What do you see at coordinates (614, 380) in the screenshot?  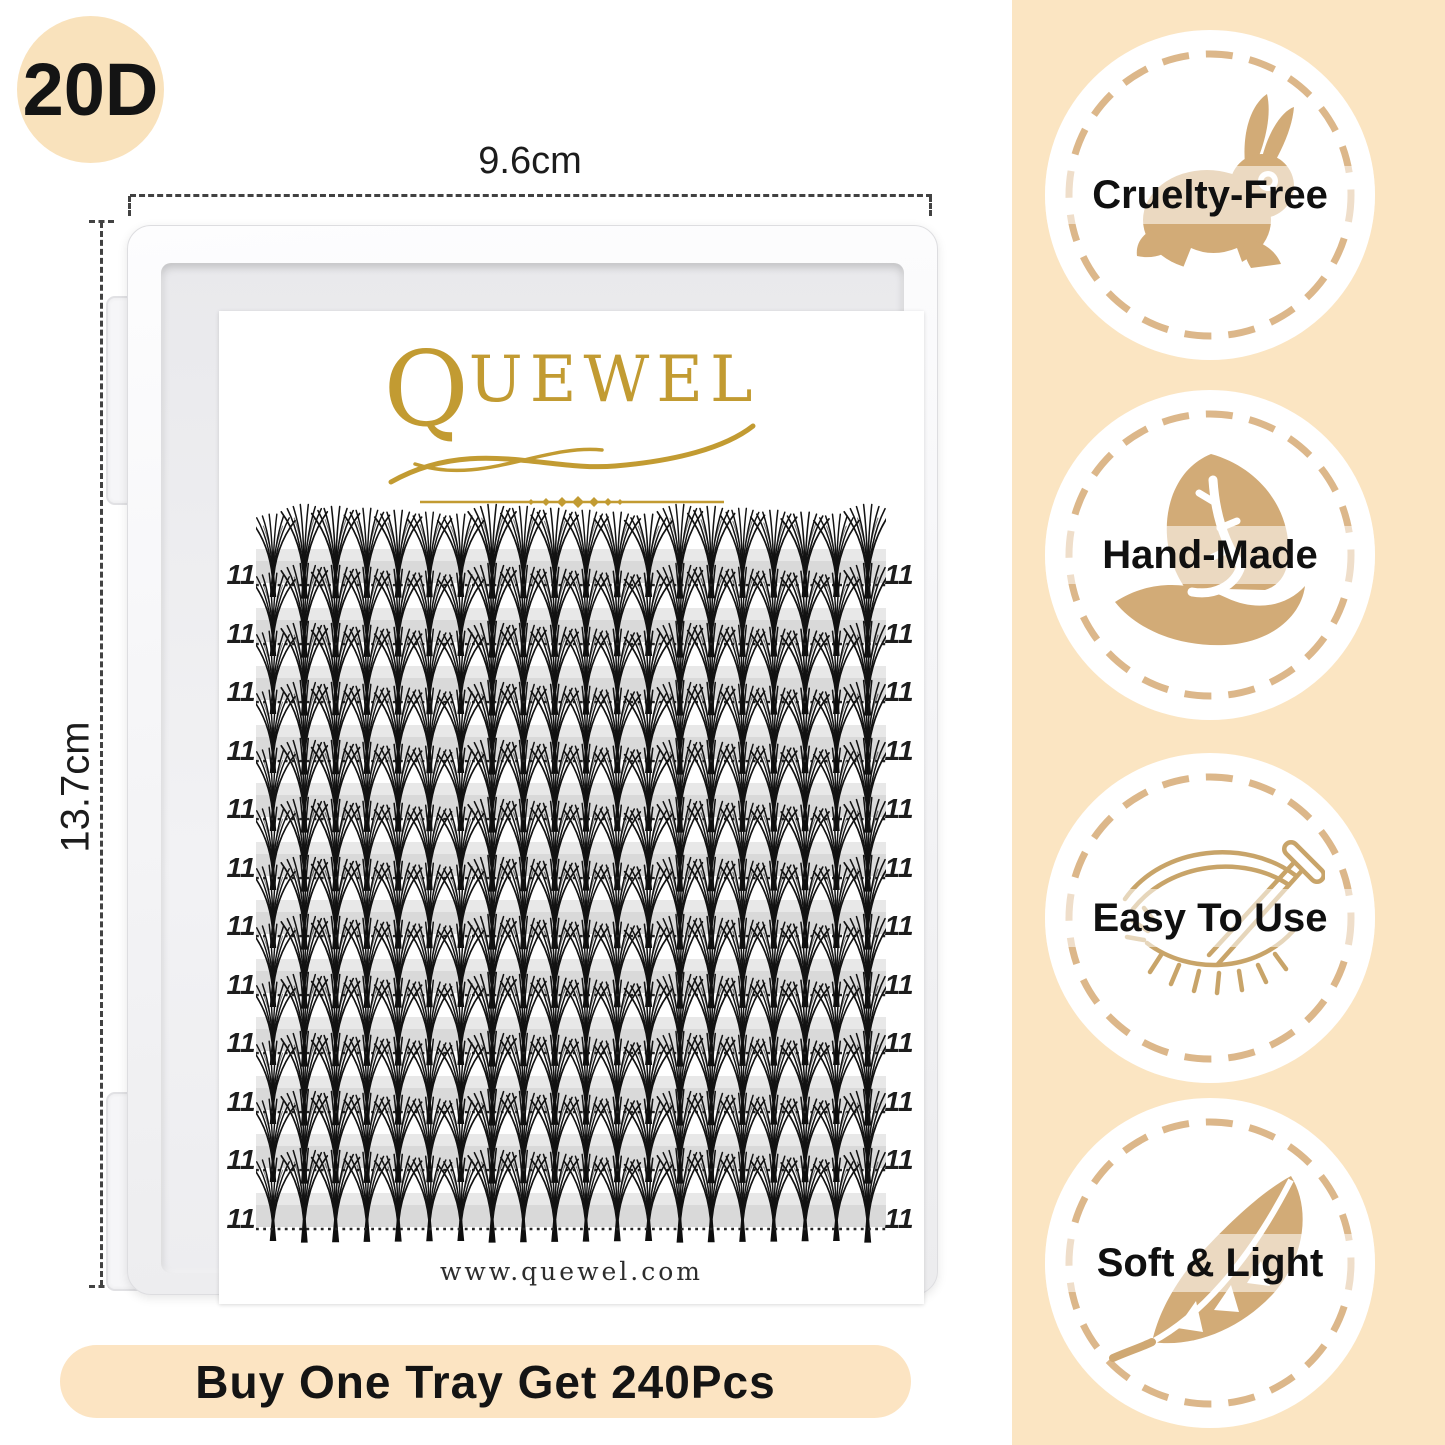 I see `brand-rest: UEWEL` at bounding box center [614, 380].